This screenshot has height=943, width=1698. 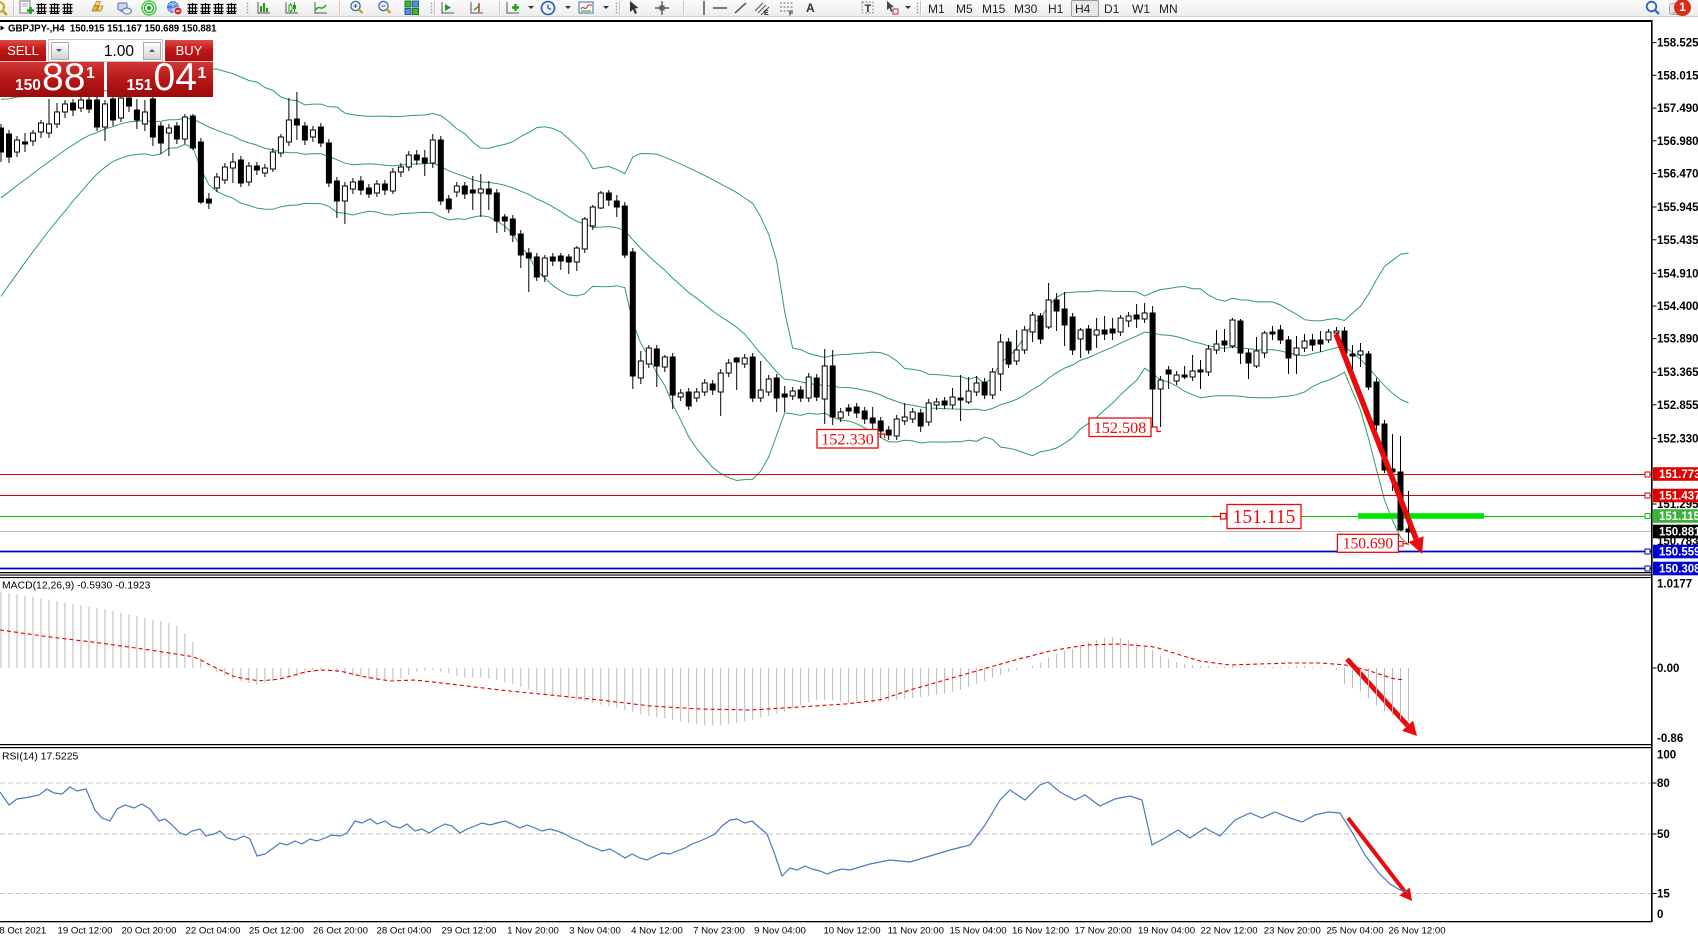 I want to click on svg-text: 4 Nov 12:00, so click(x=657, y=931).